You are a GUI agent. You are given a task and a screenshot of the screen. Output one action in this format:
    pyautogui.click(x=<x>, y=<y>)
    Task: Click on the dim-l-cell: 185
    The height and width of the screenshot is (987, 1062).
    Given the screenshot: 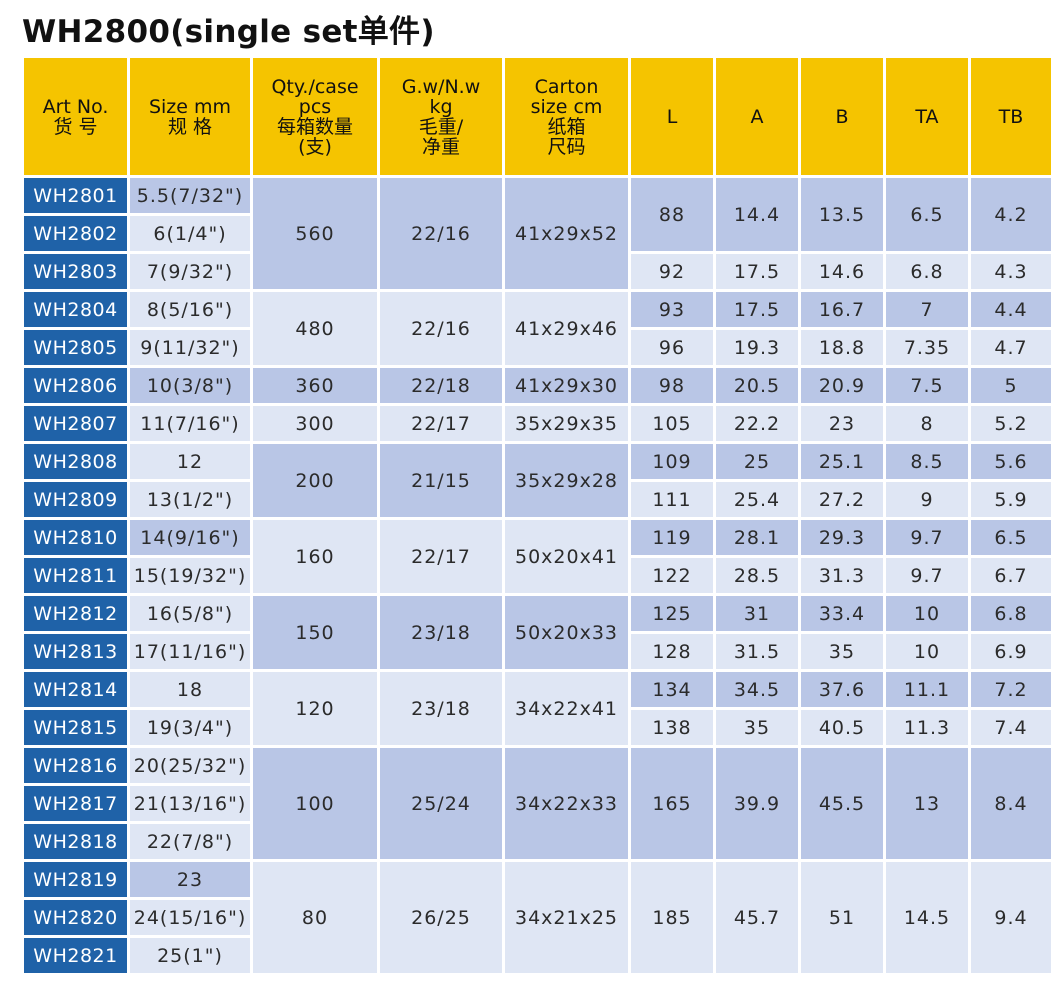 What is the action you would take?
    pyautogui.click(x=672, y=917)
    